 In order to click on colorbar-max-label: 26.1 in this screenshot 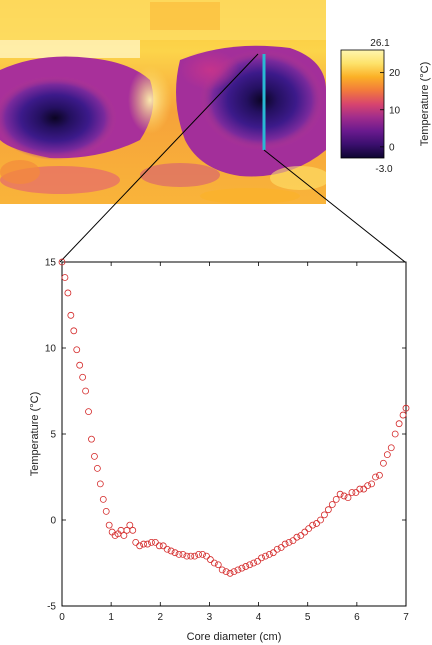, I will do `click(380, 43)`.